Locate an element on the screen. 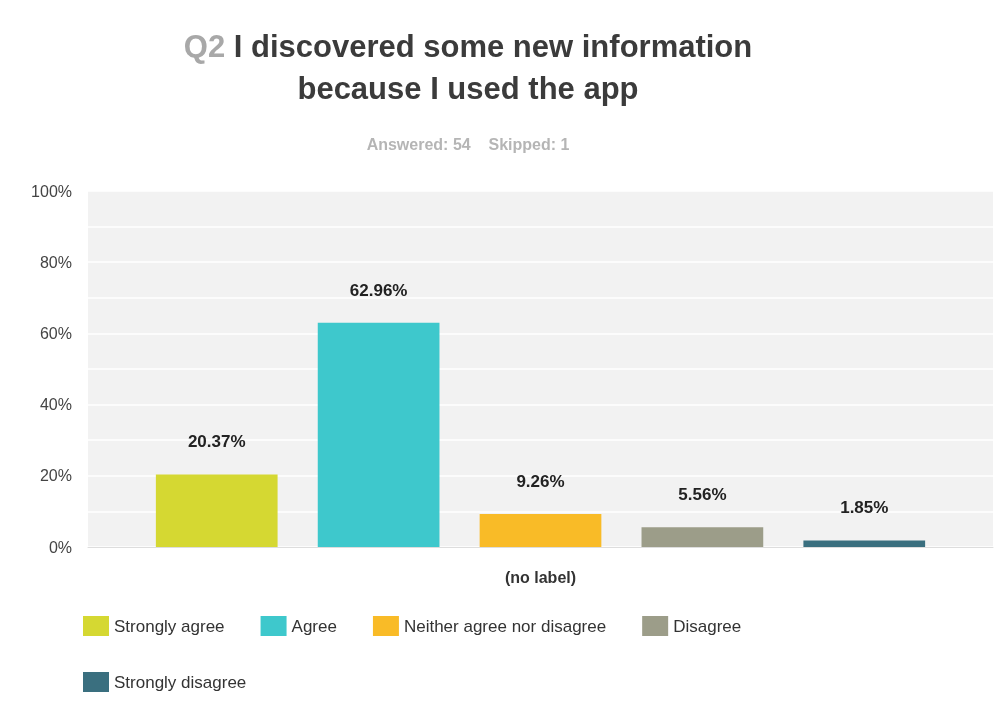 Image resolution: width=1003 pixels, height=713 pixels. legend-label: Strongly disagree is located at coordinates (180, 682).